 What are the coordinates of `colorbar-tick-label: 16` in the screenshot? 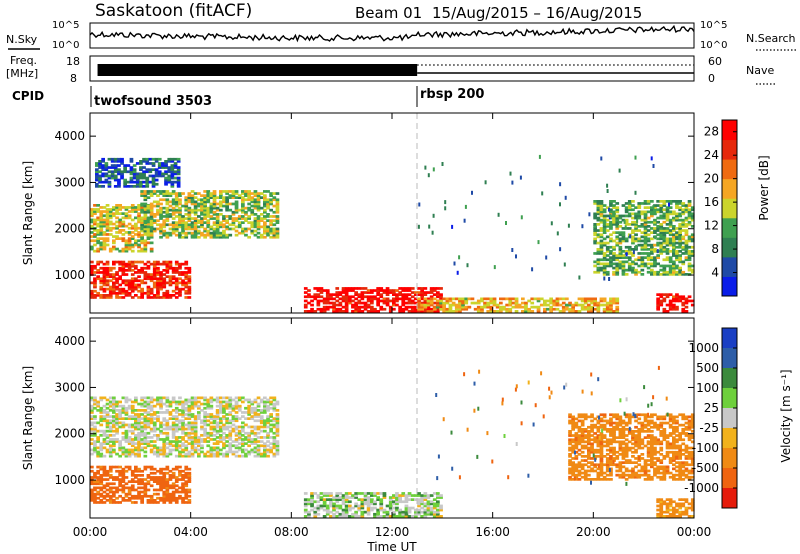 It's located at (711, 202).